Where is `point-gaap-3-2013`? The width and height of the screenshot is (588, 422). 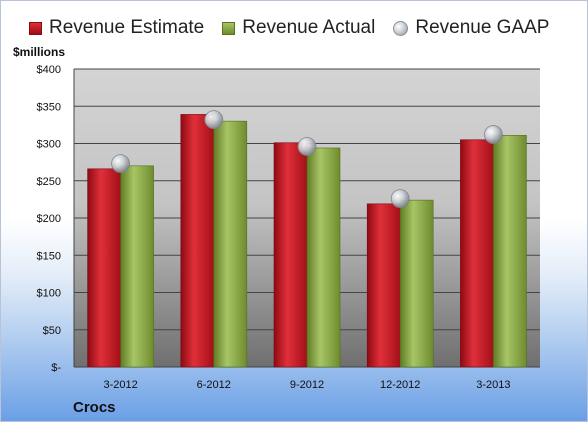 point-gaap-3-2013 is located at coordinates (493, 134).